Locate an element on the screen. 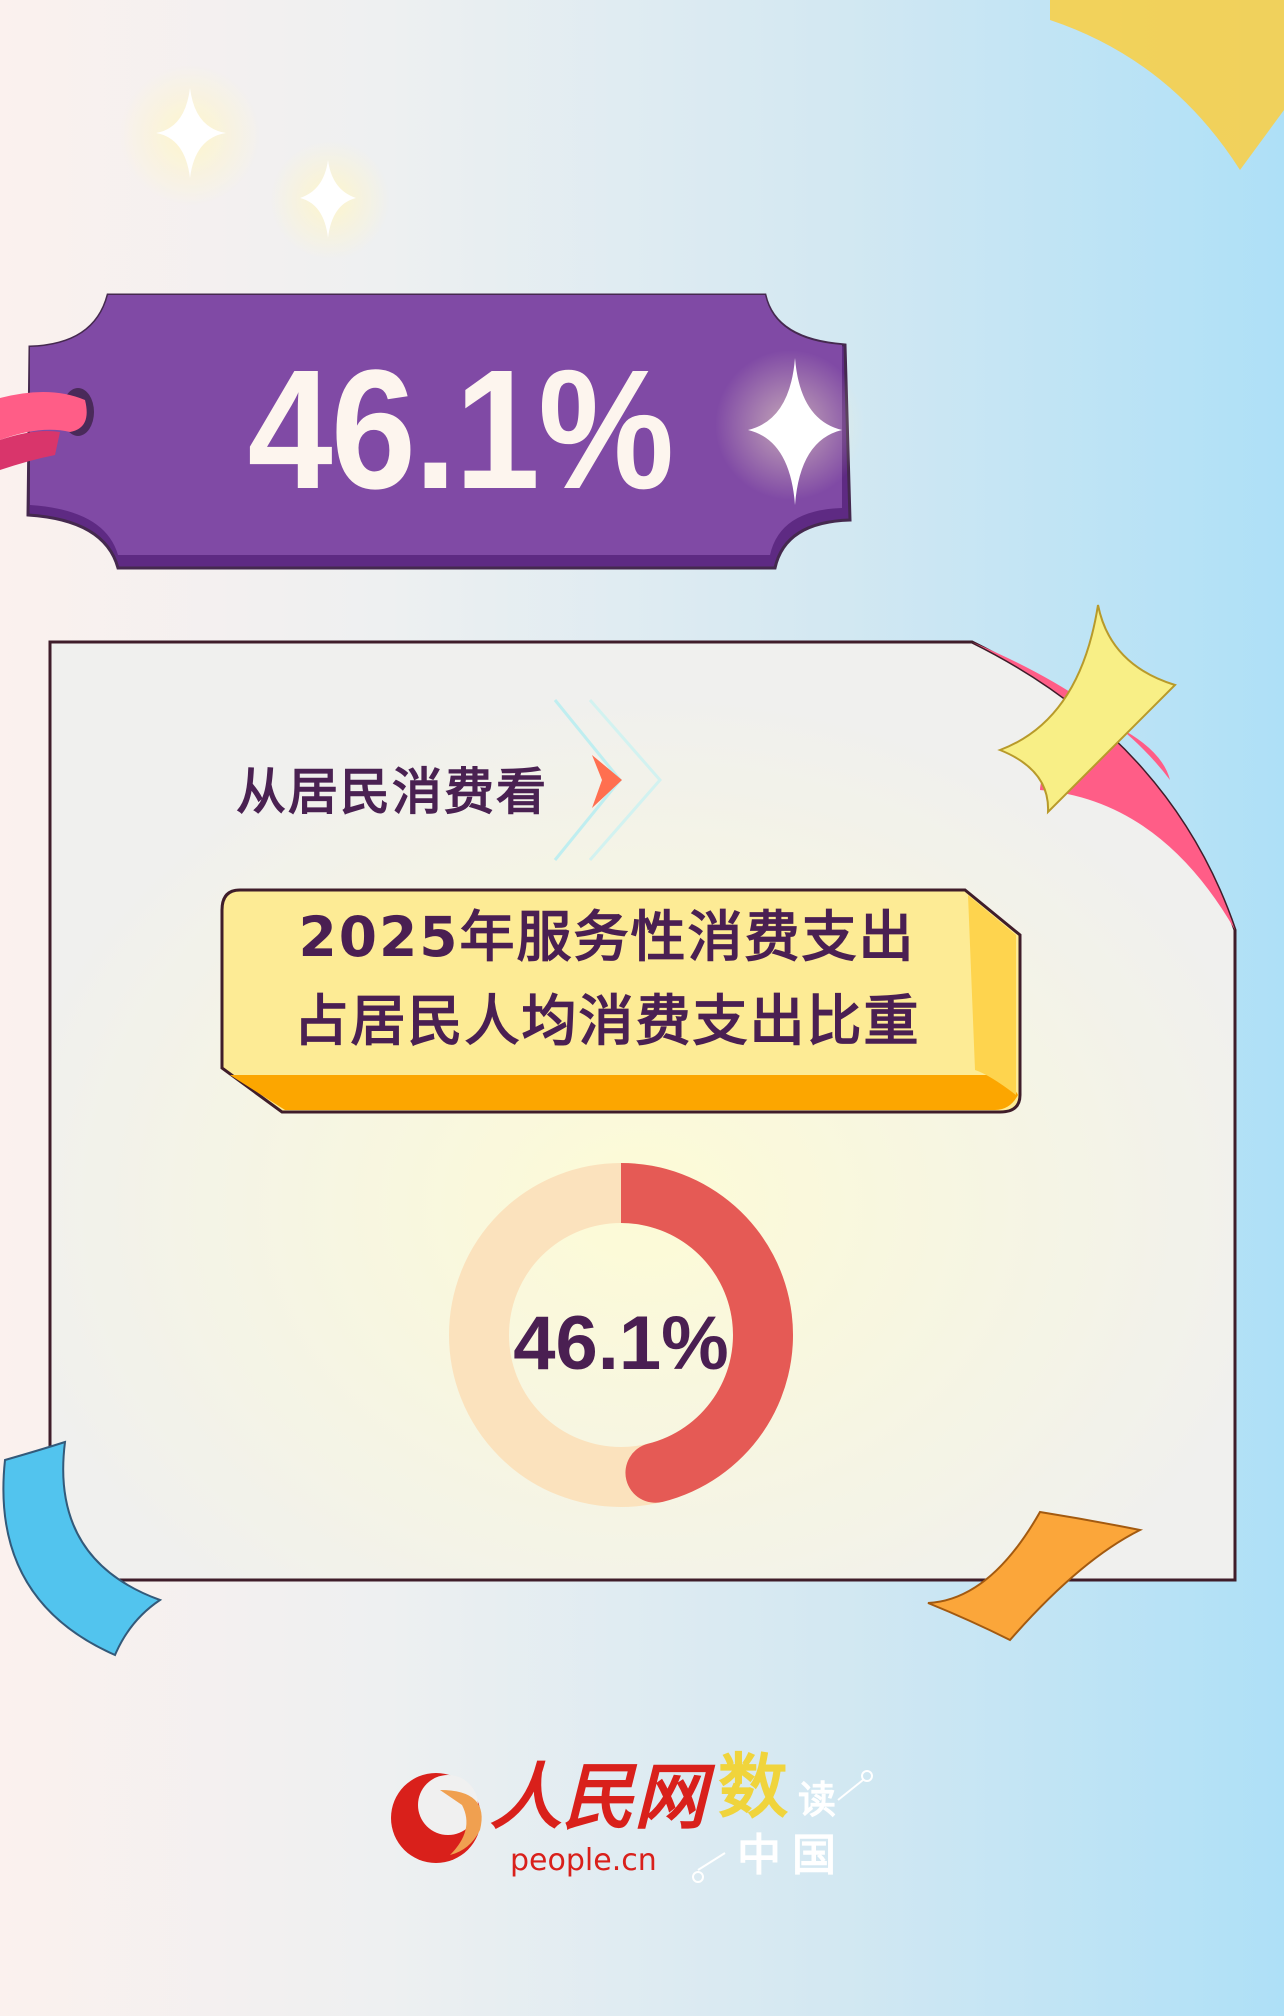 This screenshot has height=2016, width=1284. yellow-confetti is located at coordinates (1087, 709).